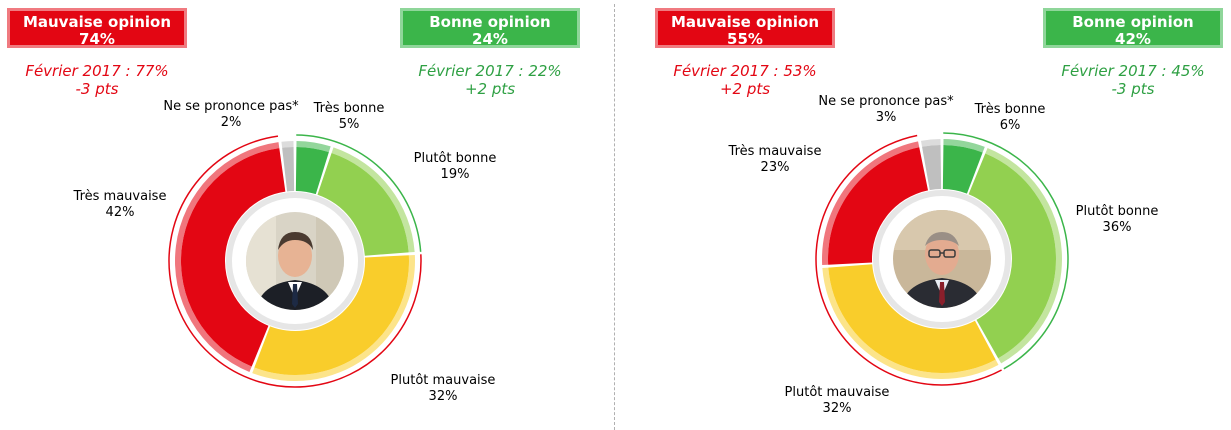 This screenshot has height=430, width=1231. Describe the element at coordinates (97, 71) in the screenshot. I see `bad-trend-previous: Février 2017 : 77%` at that location.